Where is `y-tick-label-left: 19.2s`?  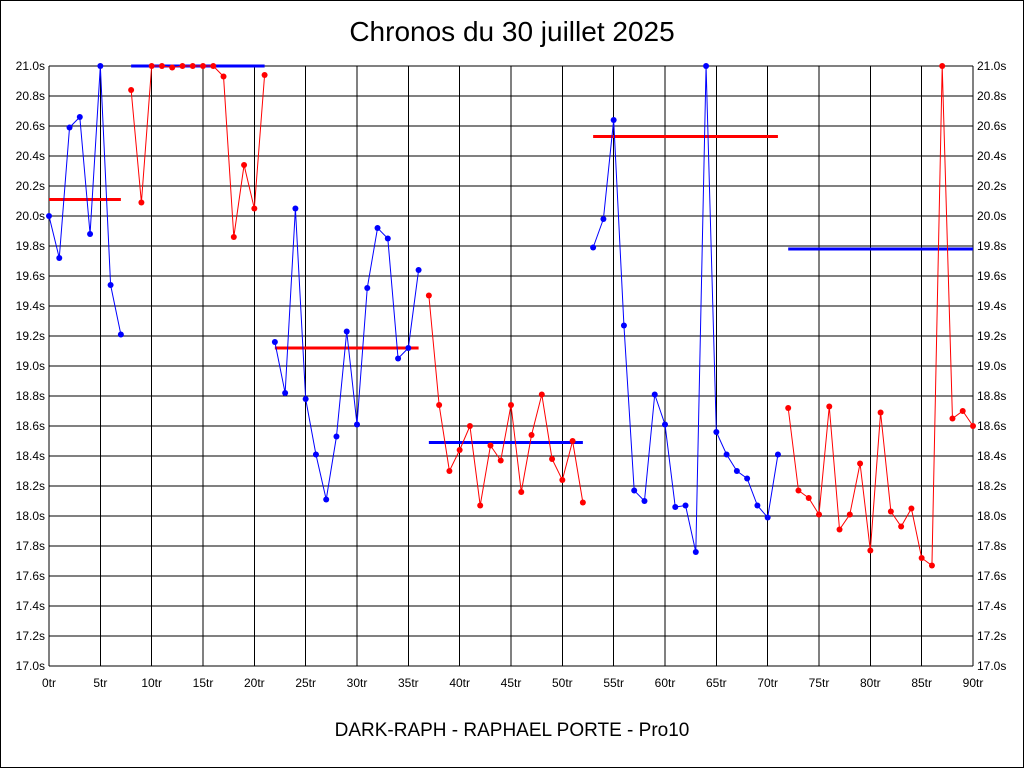
y-tick-label-left: 19.2s is located at coordinates (30, 336).